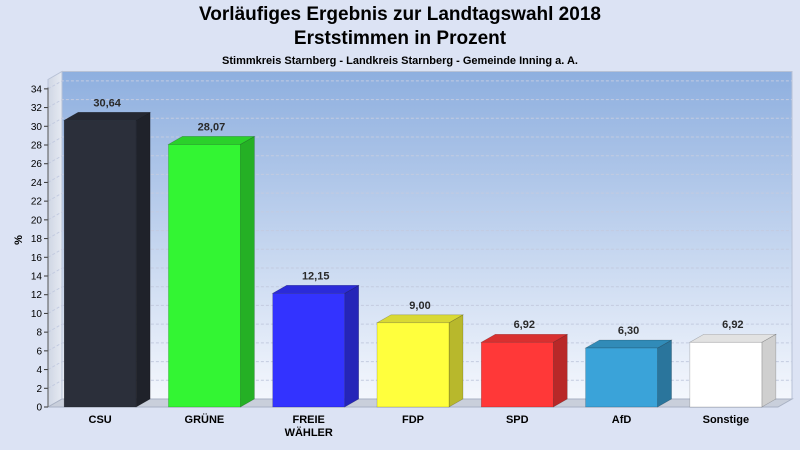  I want to click on y-tick-label: 26, so click(37, 164).